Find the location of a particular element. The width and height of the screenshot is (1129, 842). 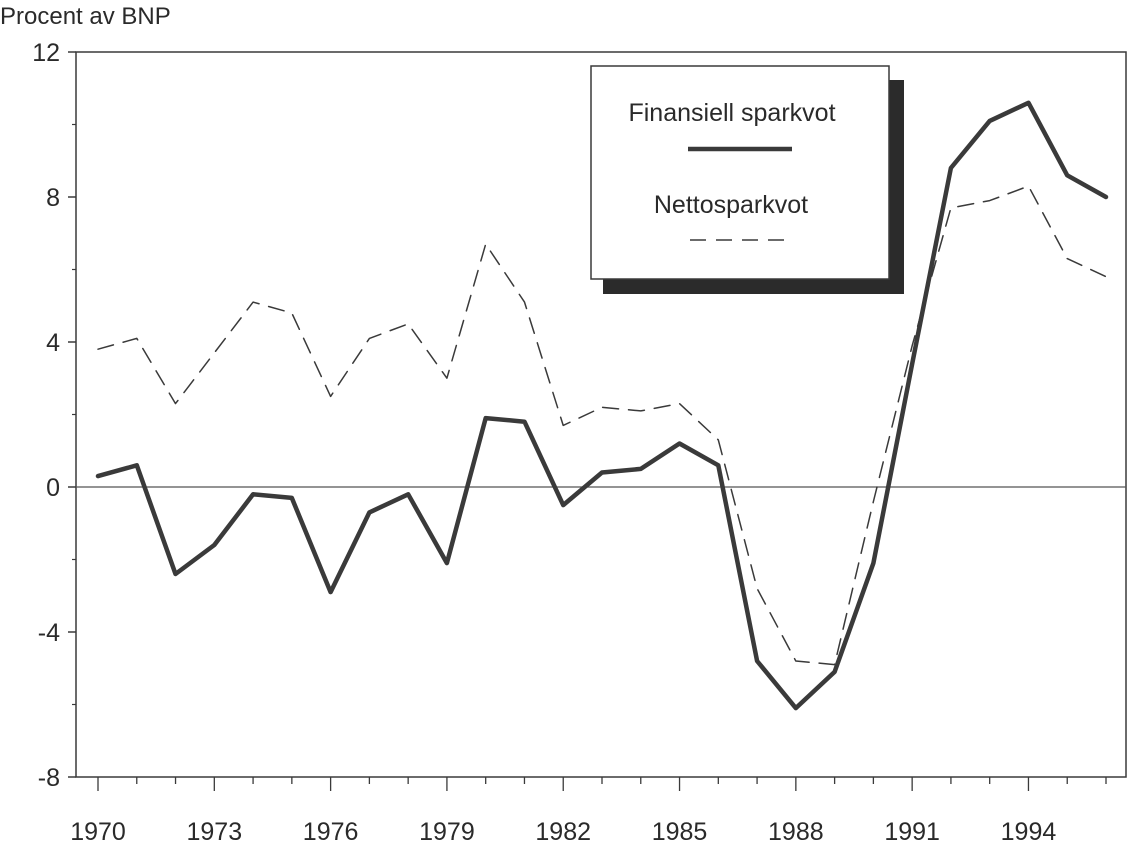

x-tick-label: 1988 is located at coordinates (796, 830).